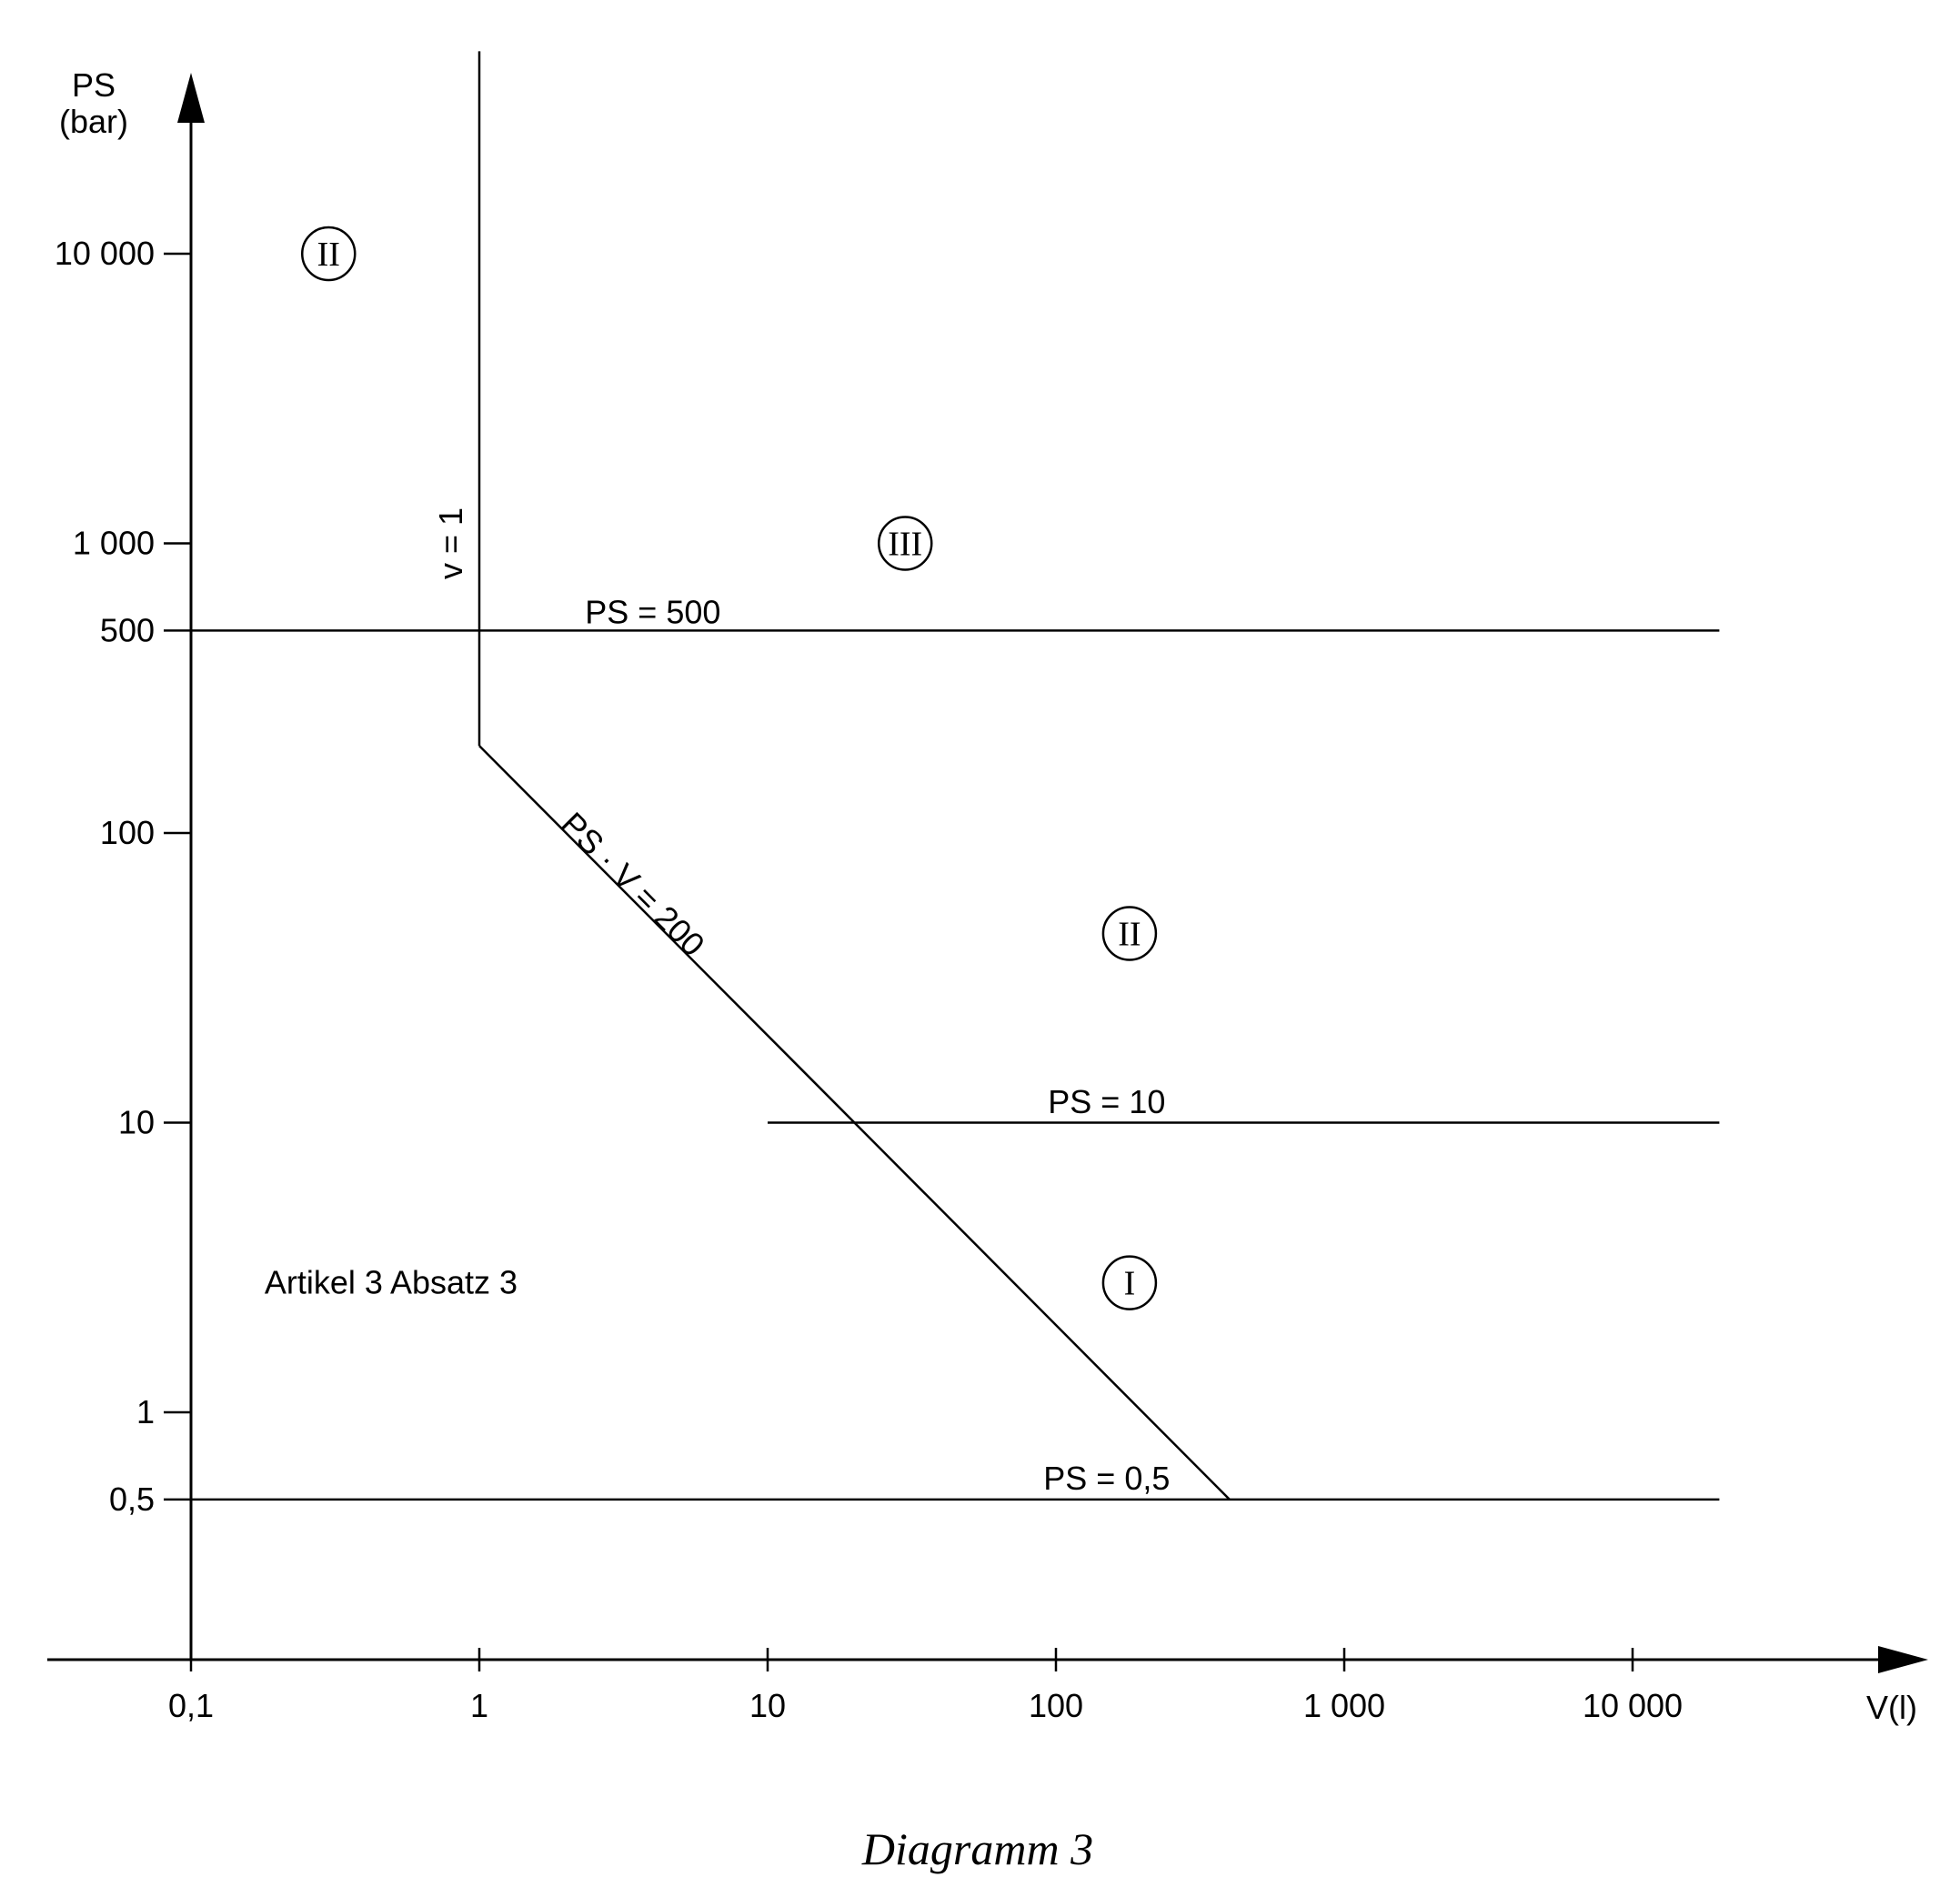  What do you see at coordinates (1344, 1705) in the screenshot?
I see `x-tick-label: 1 000` at bounding box center [1344, 1705].